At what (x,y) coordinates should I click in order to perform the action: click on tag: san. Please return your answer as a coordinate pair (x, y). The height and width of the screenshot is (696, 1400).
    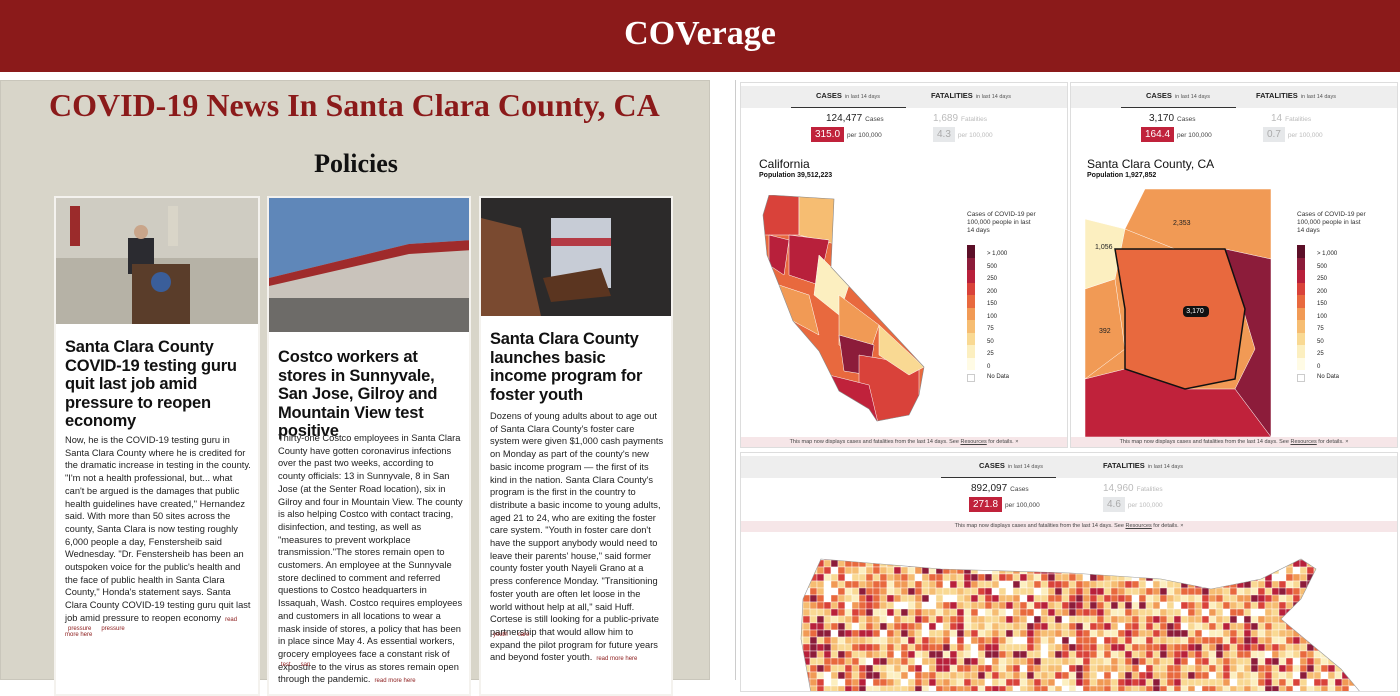
    Looking at the image, I should click on (305, 665).